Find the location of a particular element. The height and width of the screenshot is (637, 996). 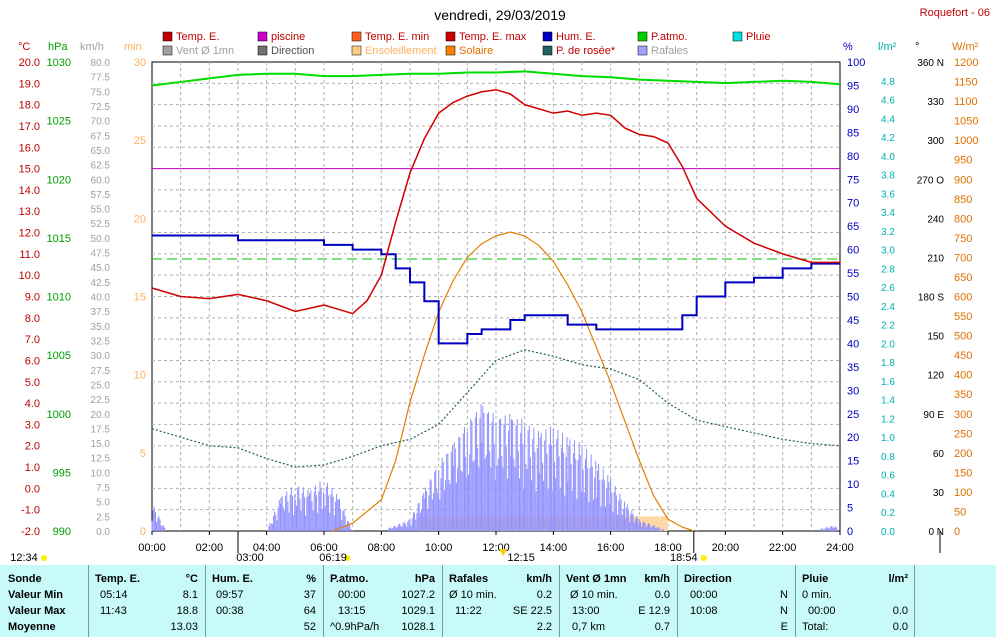

tick-deg: 210 is located at coordinates (935, 258).